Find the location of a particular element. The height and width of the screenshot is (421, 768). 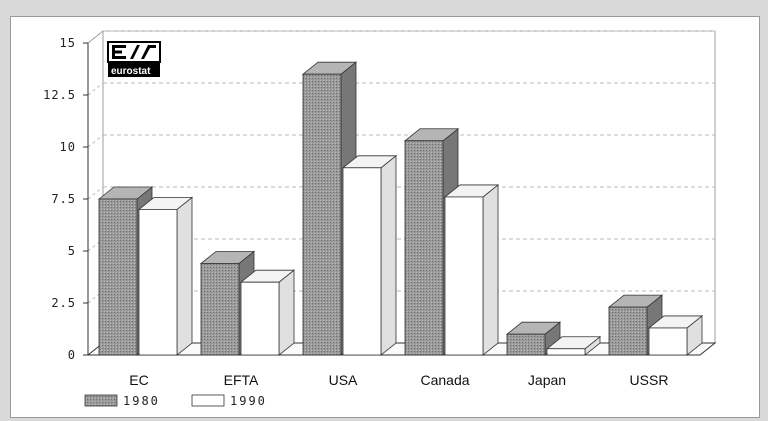

x-category-label: USSR is located at coordinates (649, 380).